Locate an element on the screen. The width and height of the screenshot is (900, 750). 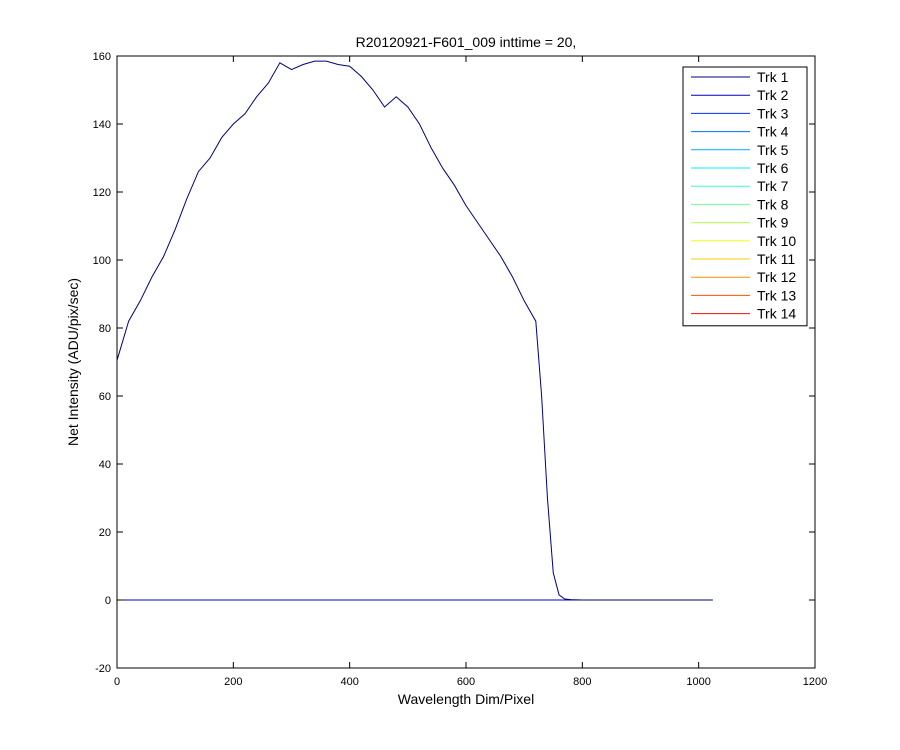
x-axis-label: Wavelength Dim/Pixel is located at coordinates (466, 699).